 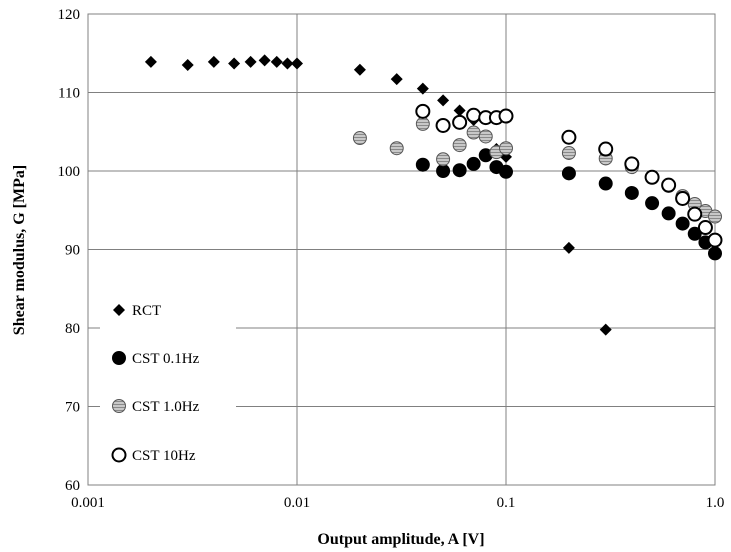 What do you see at coordinates (69, 172) in the screenshot?
I see `y-tick-label: 100` at bounding box center [69, 172].